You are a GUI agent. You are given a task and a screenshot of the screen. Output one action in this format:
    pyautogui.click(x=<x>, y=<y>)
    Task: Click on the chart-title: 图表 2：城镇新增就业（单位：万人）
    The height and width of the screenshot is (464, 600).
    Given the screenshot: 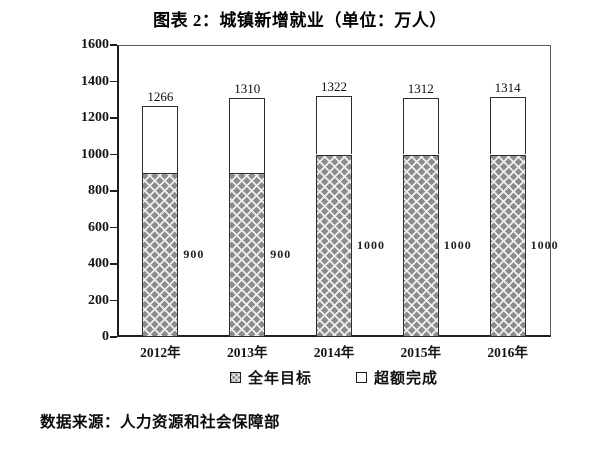 What is the action you would take?
    pyautogui.click(x=300, y=20)
    